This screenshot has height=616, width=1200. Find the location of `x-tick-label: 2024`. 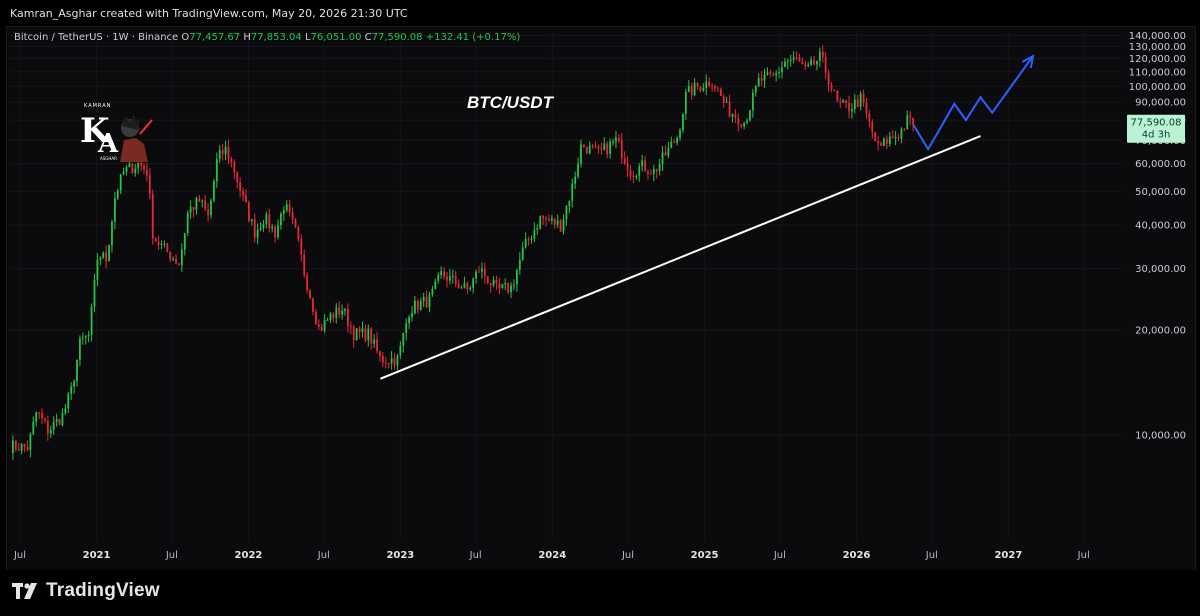

x-tick-label: 2024 is located at coordinates (552, 555).